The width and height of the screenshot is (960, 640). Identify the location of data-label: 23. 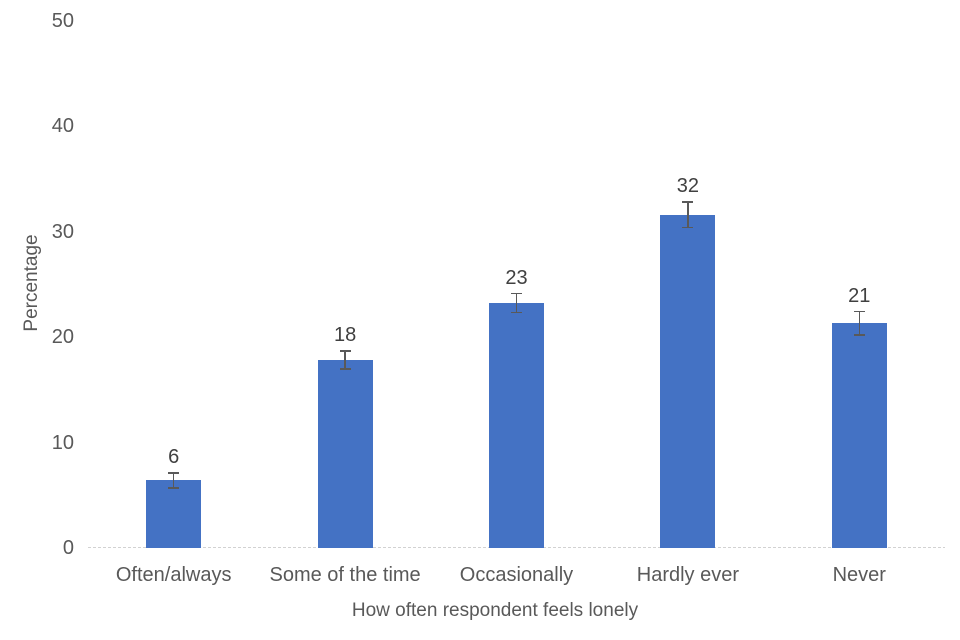
(516, 277).